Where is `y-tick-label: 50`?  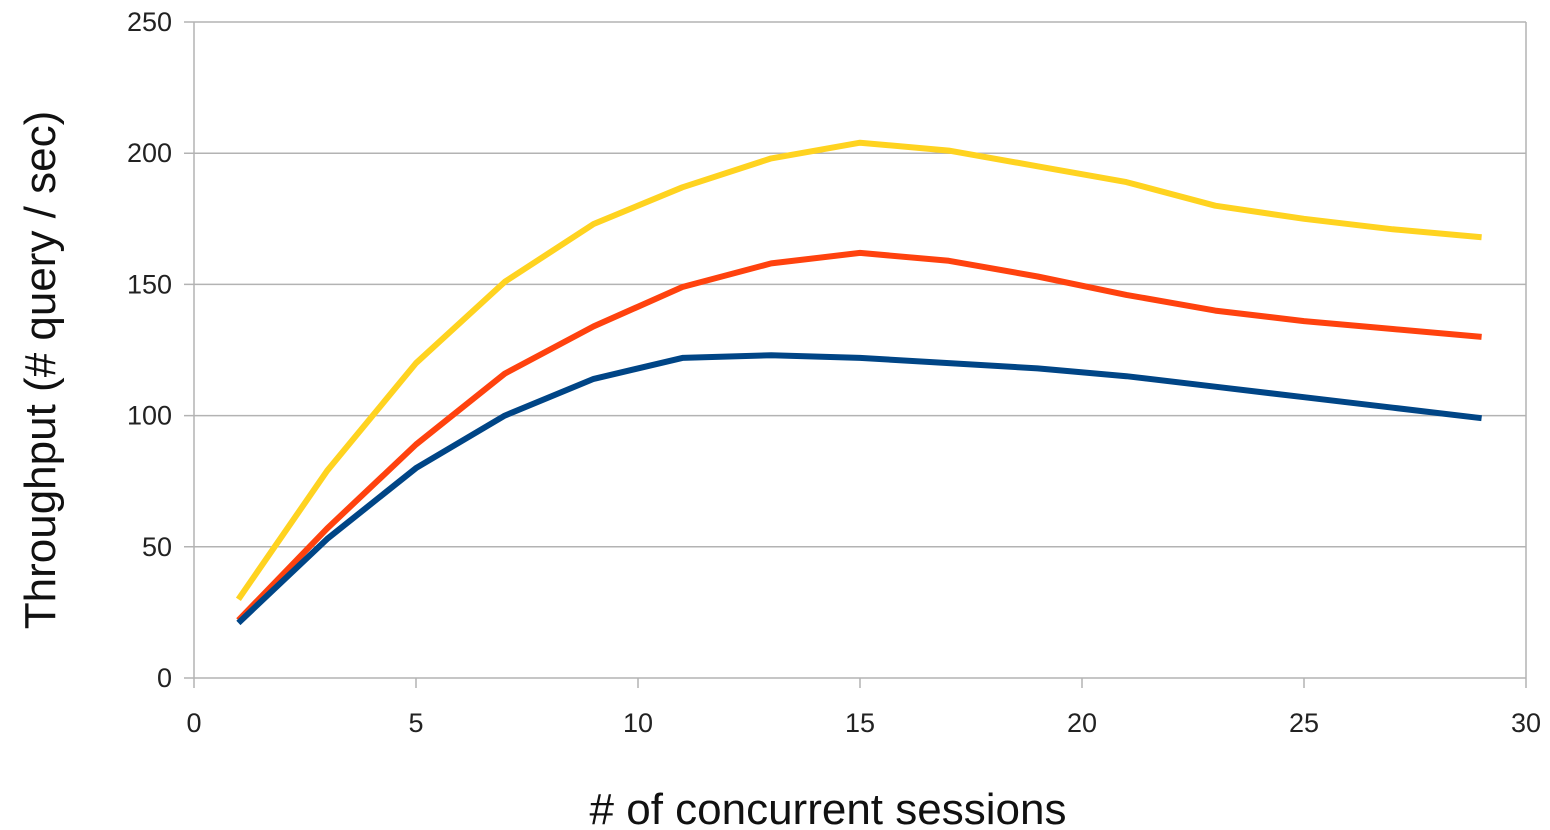 y-tick-label: 50 is located at coordinates (157, 547).